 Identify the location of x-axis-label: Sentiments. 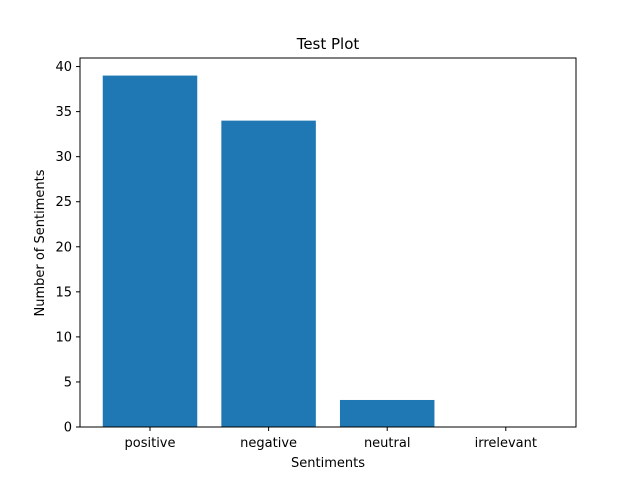
(328, 463).